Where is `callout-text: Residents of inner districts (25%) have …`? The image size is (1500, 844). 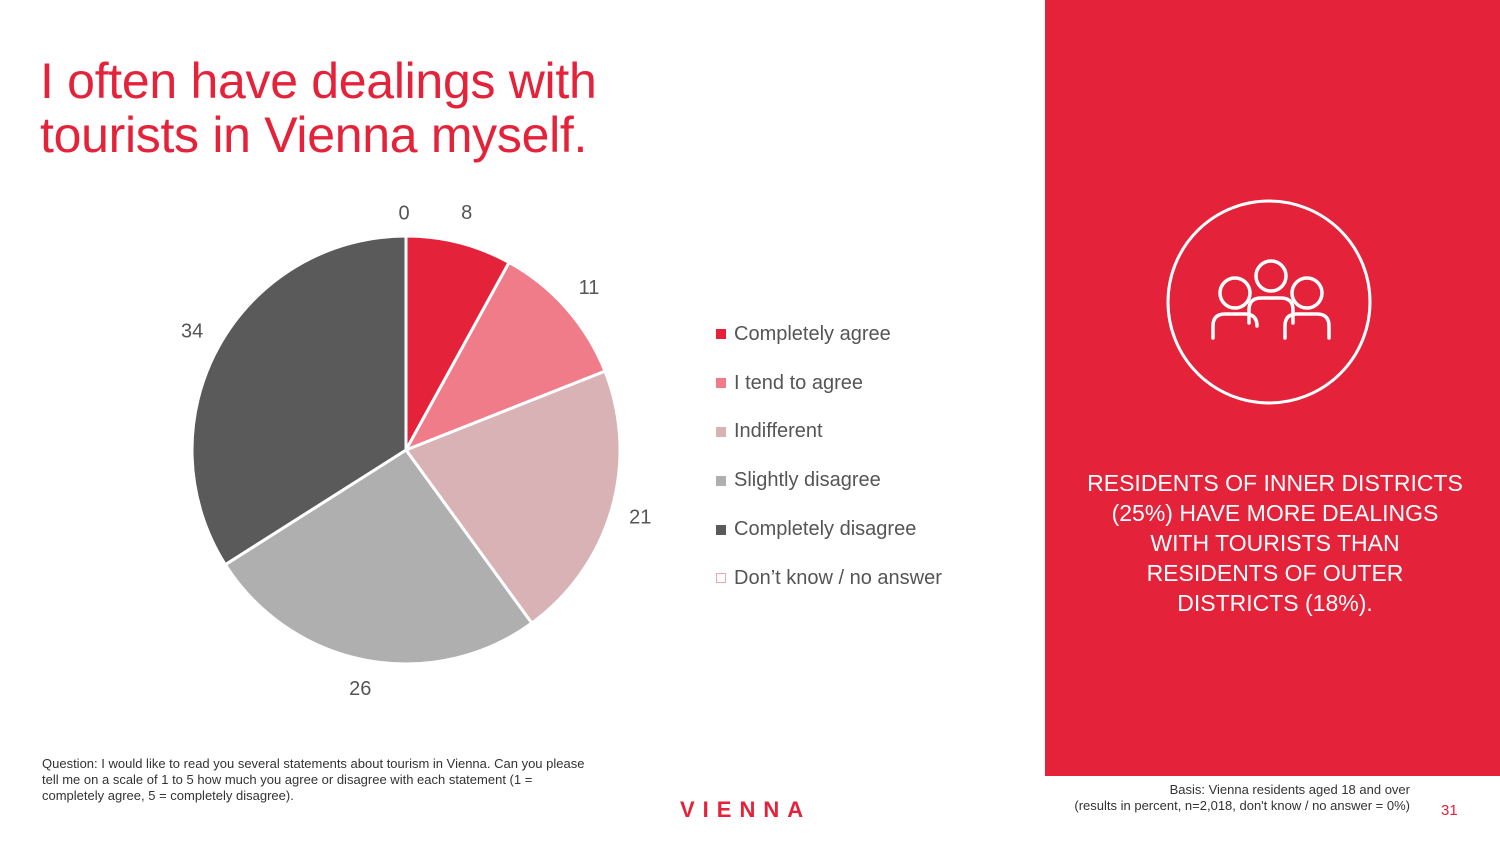
callout-text: Residents of inner districts (25%) have … is located at coordinates (1275, 543).